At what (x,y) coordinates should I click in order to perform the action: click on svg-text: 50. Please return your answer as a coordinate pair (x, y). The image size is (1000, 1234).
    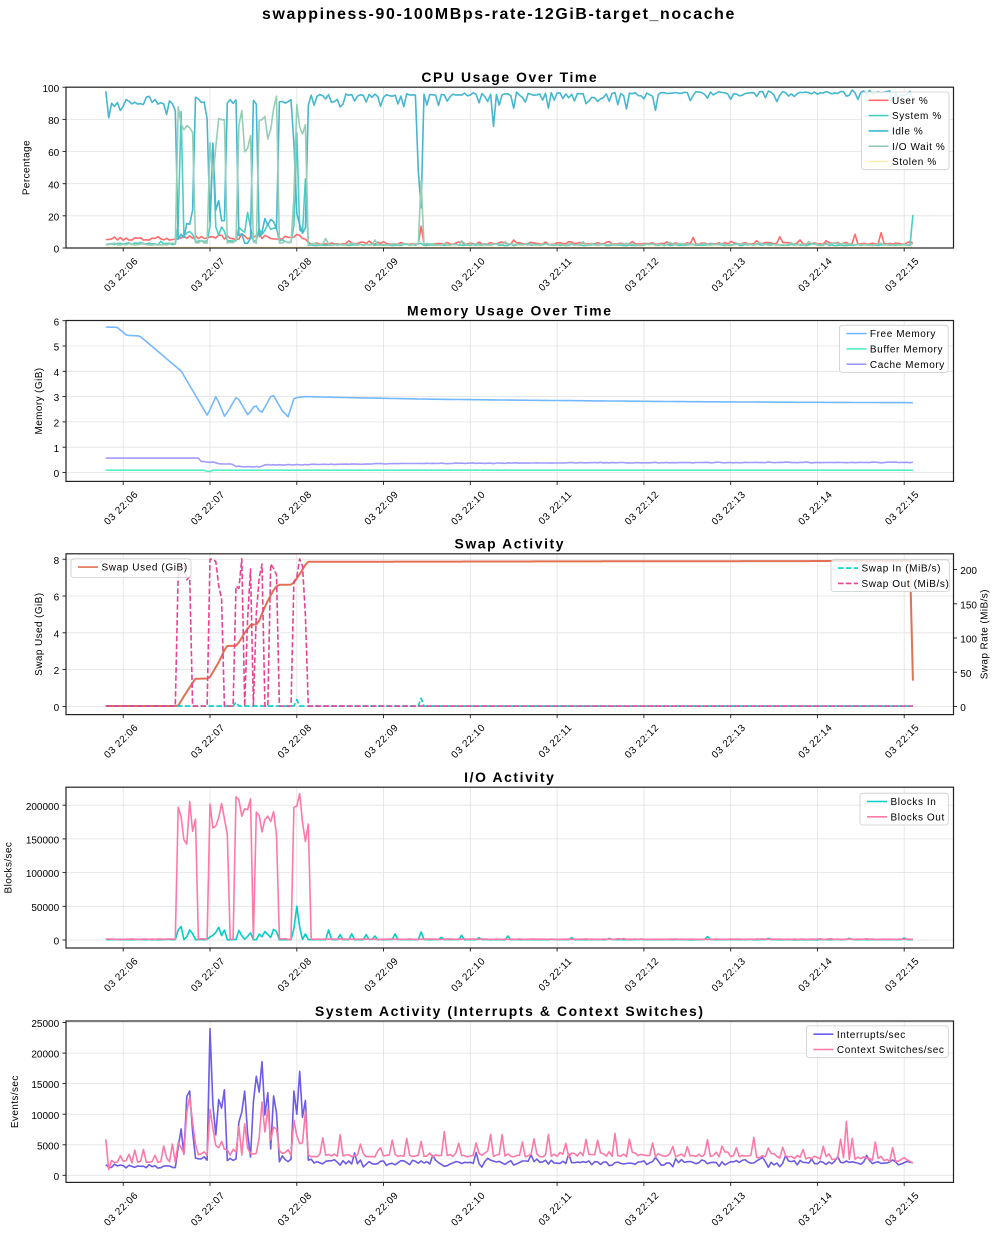
    Looking at the image, I should click on (966, 674).